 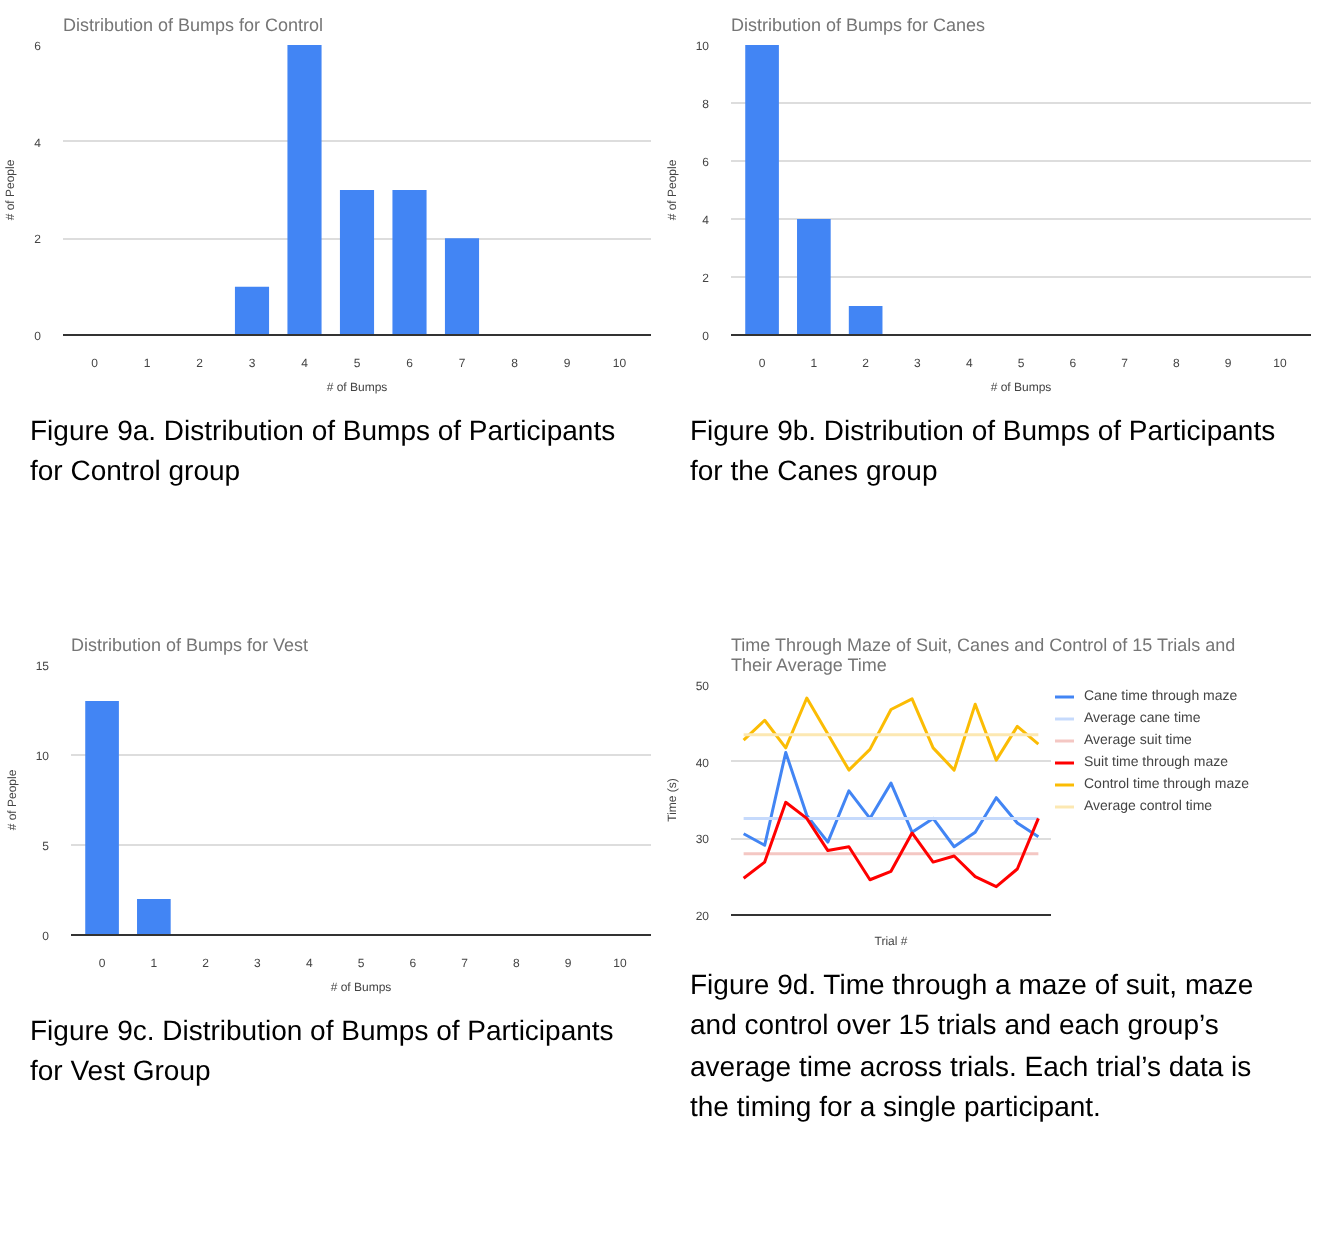 I want to click on chart-title: Distribution of Bumps for Control, so click(x=193, y=25).